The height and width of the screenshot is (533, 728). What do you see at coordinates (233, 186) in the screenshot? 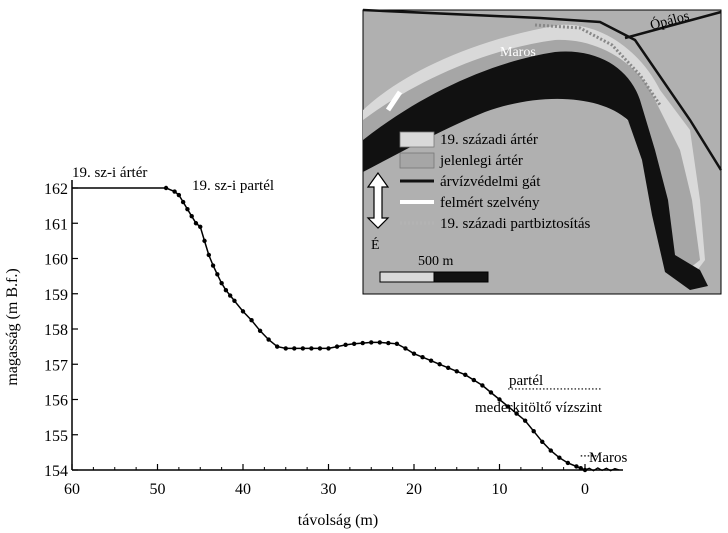
I see `annotation-19th-bank: 19. sz-i partél` at bounding box center [233, 186].